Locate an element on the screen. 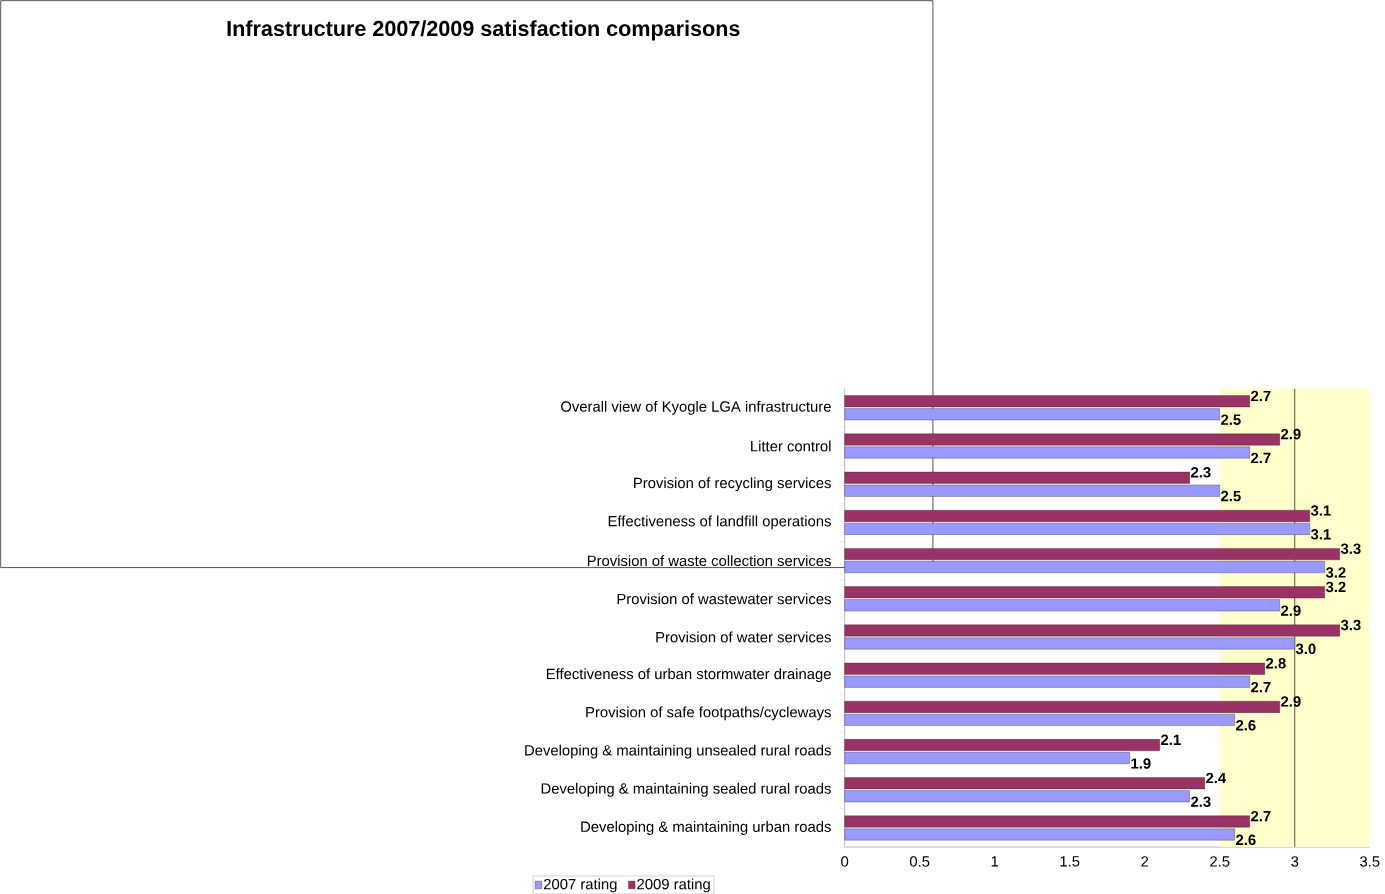  x-tick-label: 1 is located at coordinates (995, 861).